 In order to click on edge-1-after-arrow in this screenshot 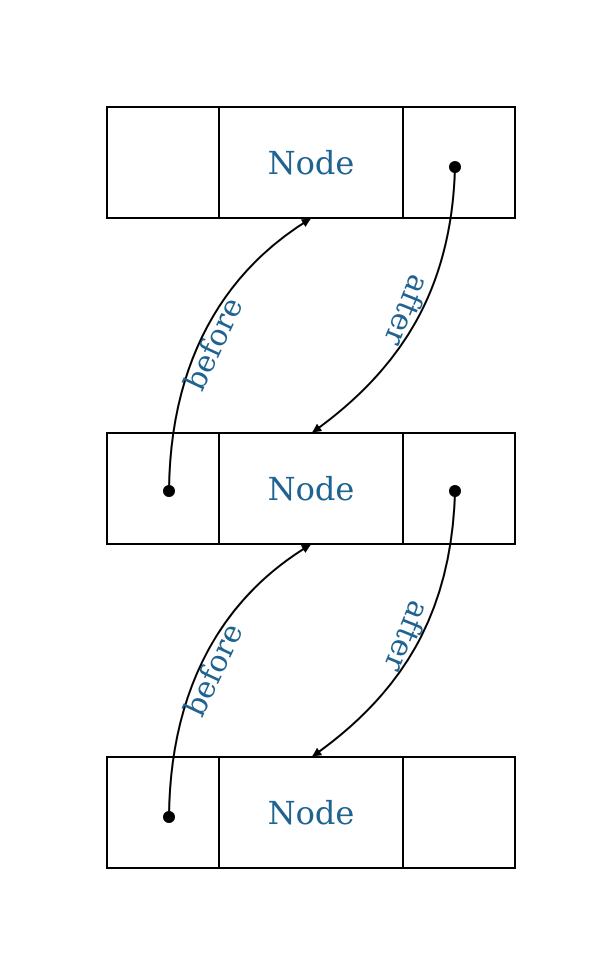, I will do `click(384, 299)`.